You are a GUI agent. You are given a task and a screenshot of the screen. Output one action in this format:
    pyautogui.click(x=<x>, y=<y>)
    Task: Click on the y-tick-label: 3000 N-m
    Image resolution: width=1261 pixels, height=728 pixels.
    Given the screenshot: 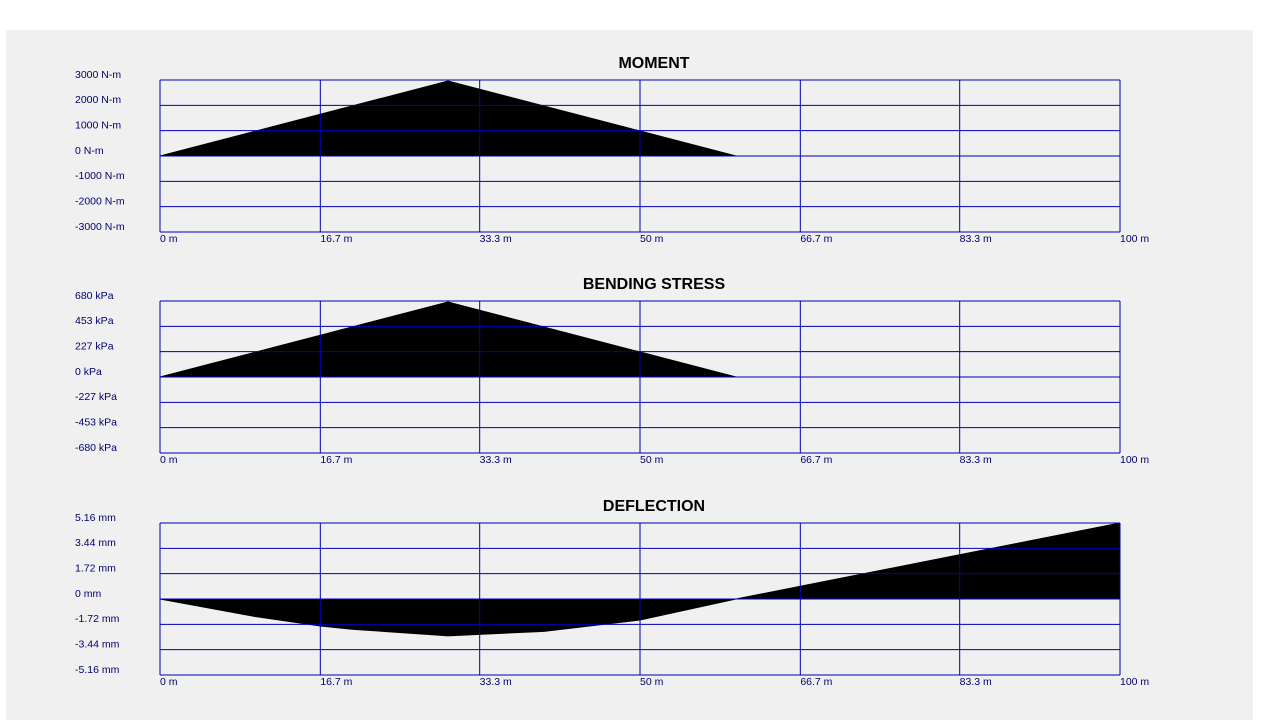 What is the action you would take?
    pyautogui.click(x=98, y=75)
    